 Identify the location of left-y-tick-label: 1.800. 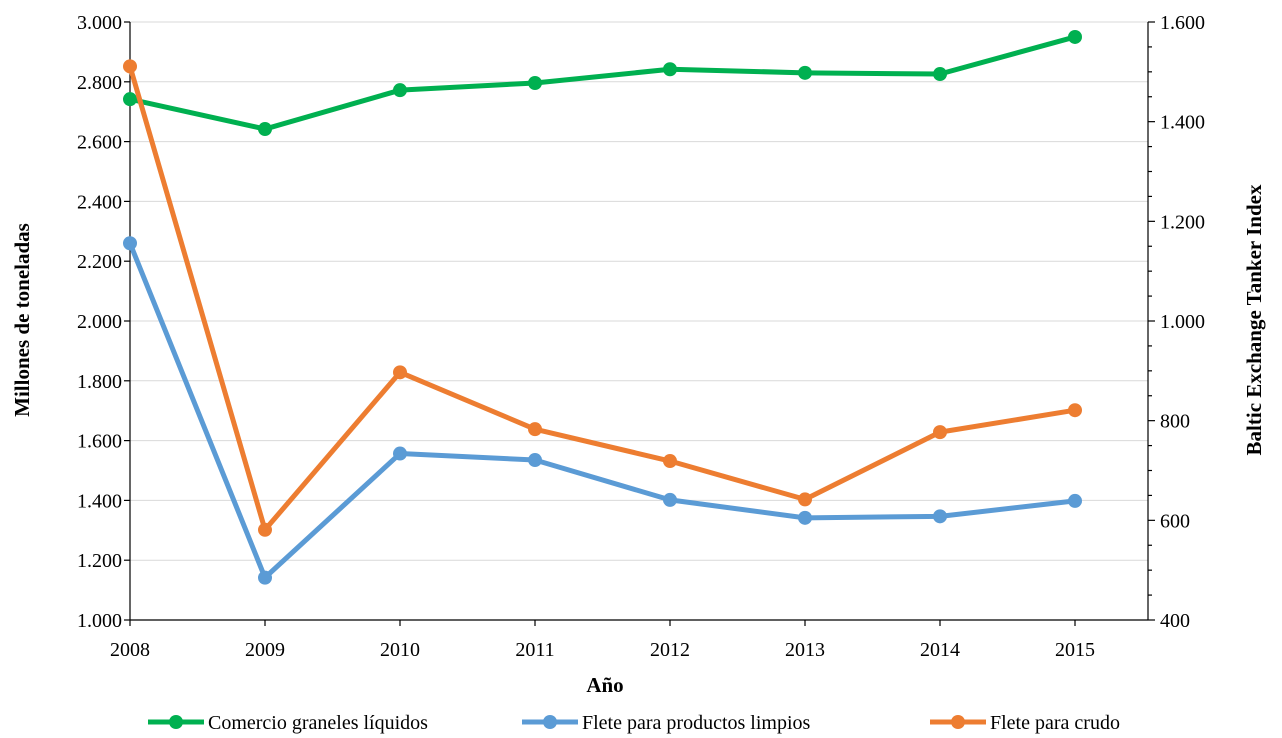
(99, 382).